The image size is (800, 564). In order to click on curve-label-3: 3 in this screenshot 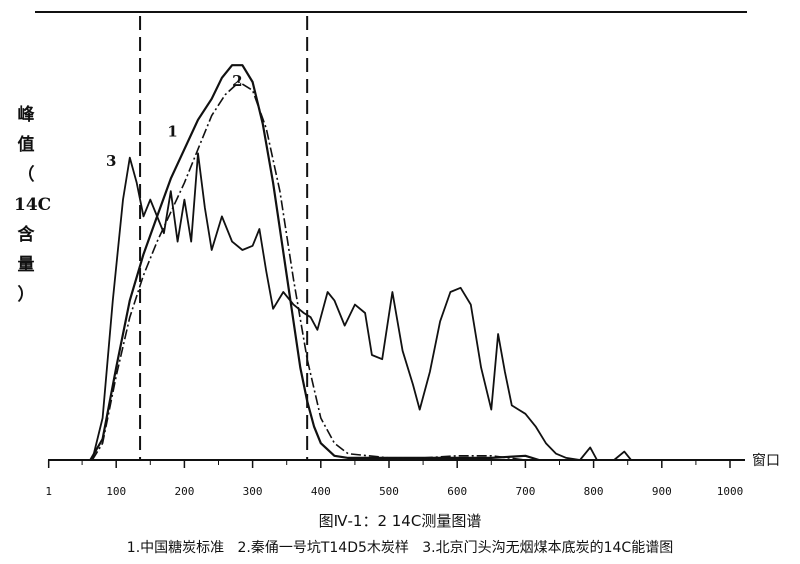, I will do `click(111, 161)`.